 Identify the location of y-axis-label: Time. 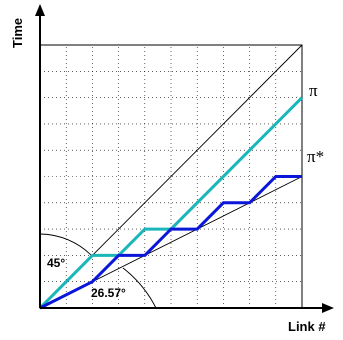
(17, 33).